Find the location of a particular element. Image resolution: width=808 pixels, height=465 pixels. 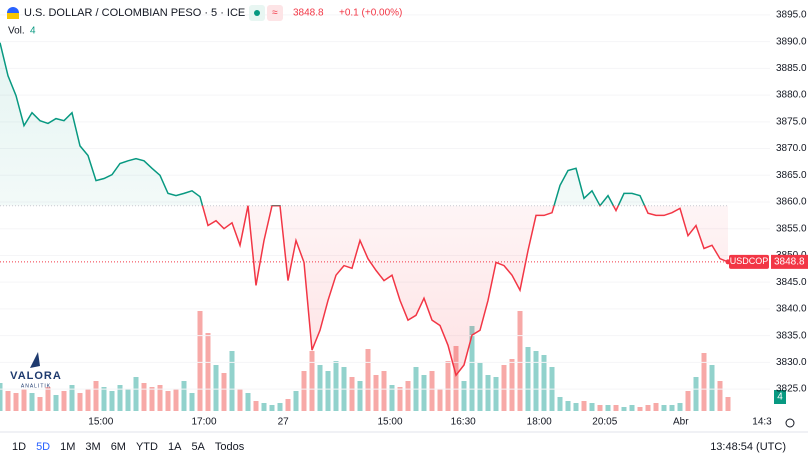

range-button: 1D is located at coordinates (19, 447).